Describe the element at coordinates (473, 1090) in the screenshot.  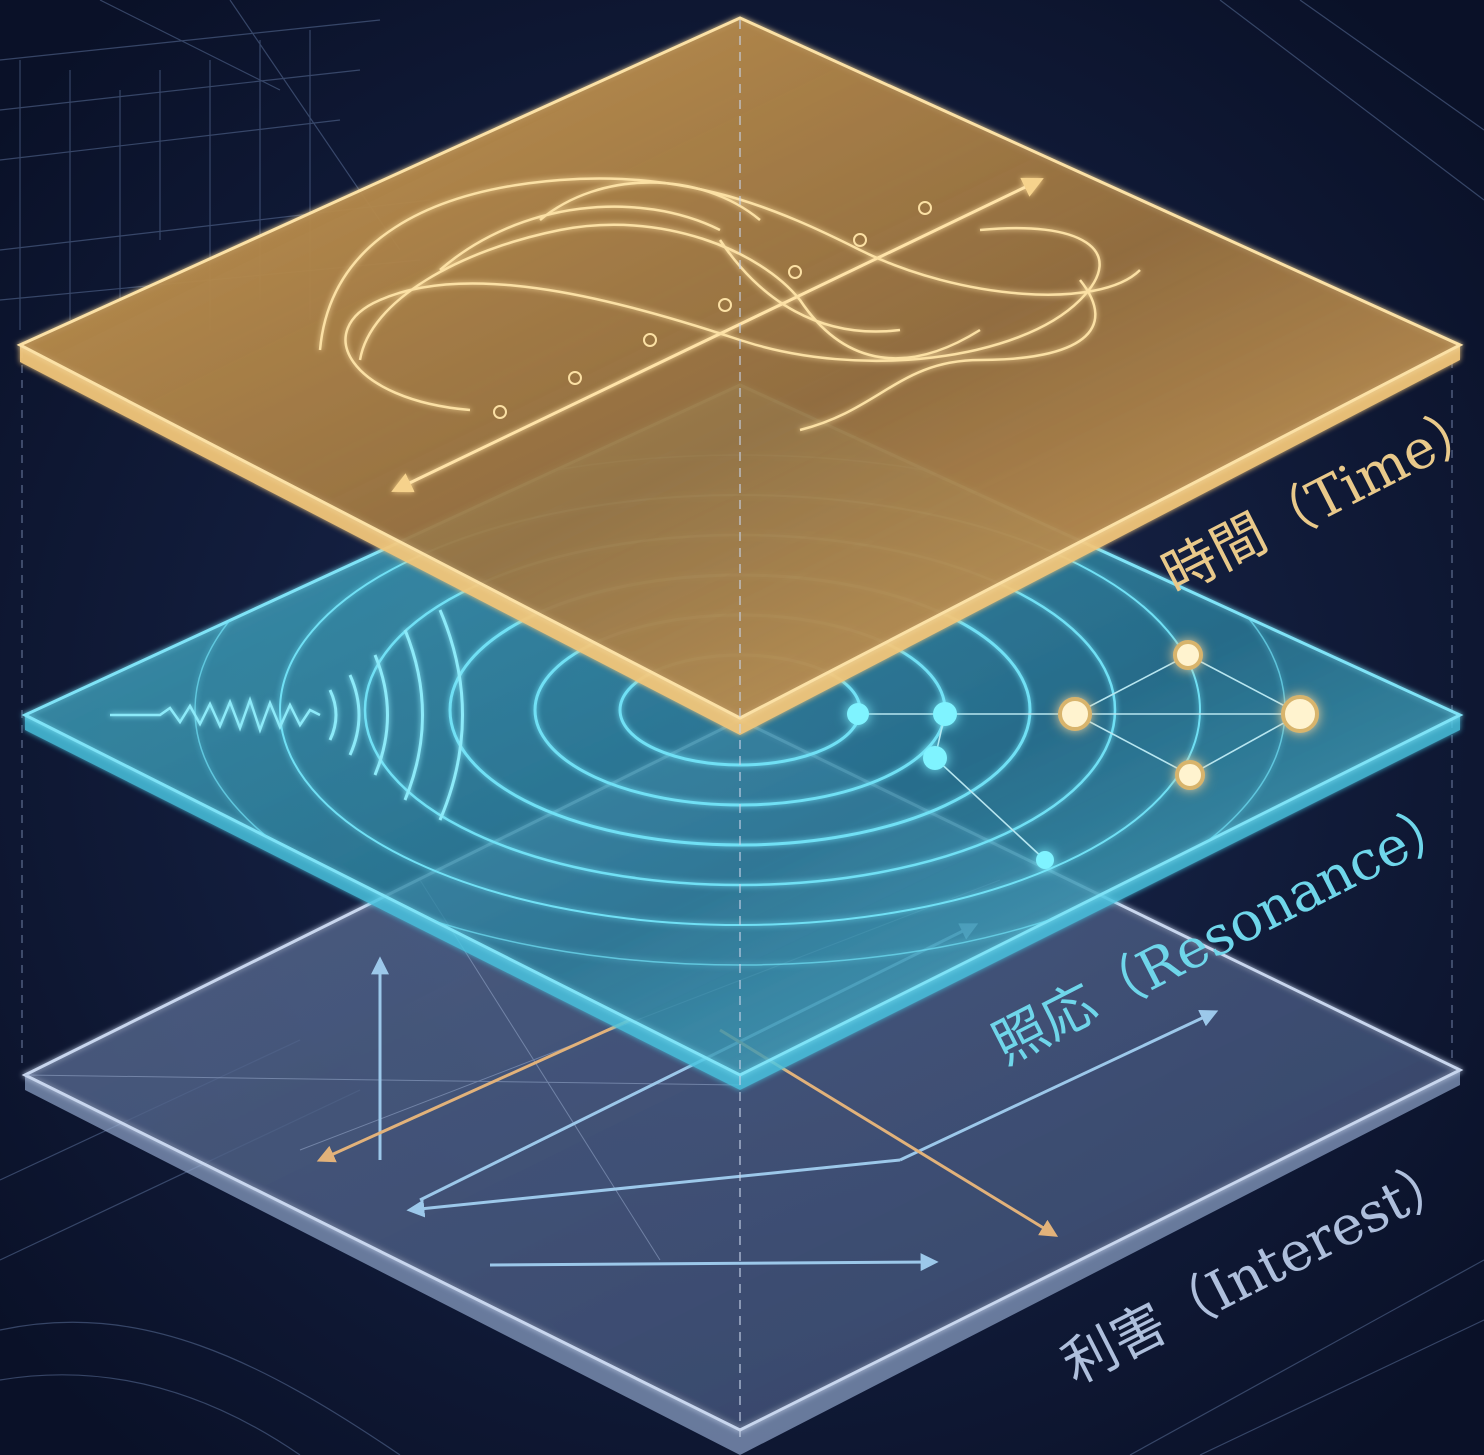
I see `arrow-orange-left` at that location.